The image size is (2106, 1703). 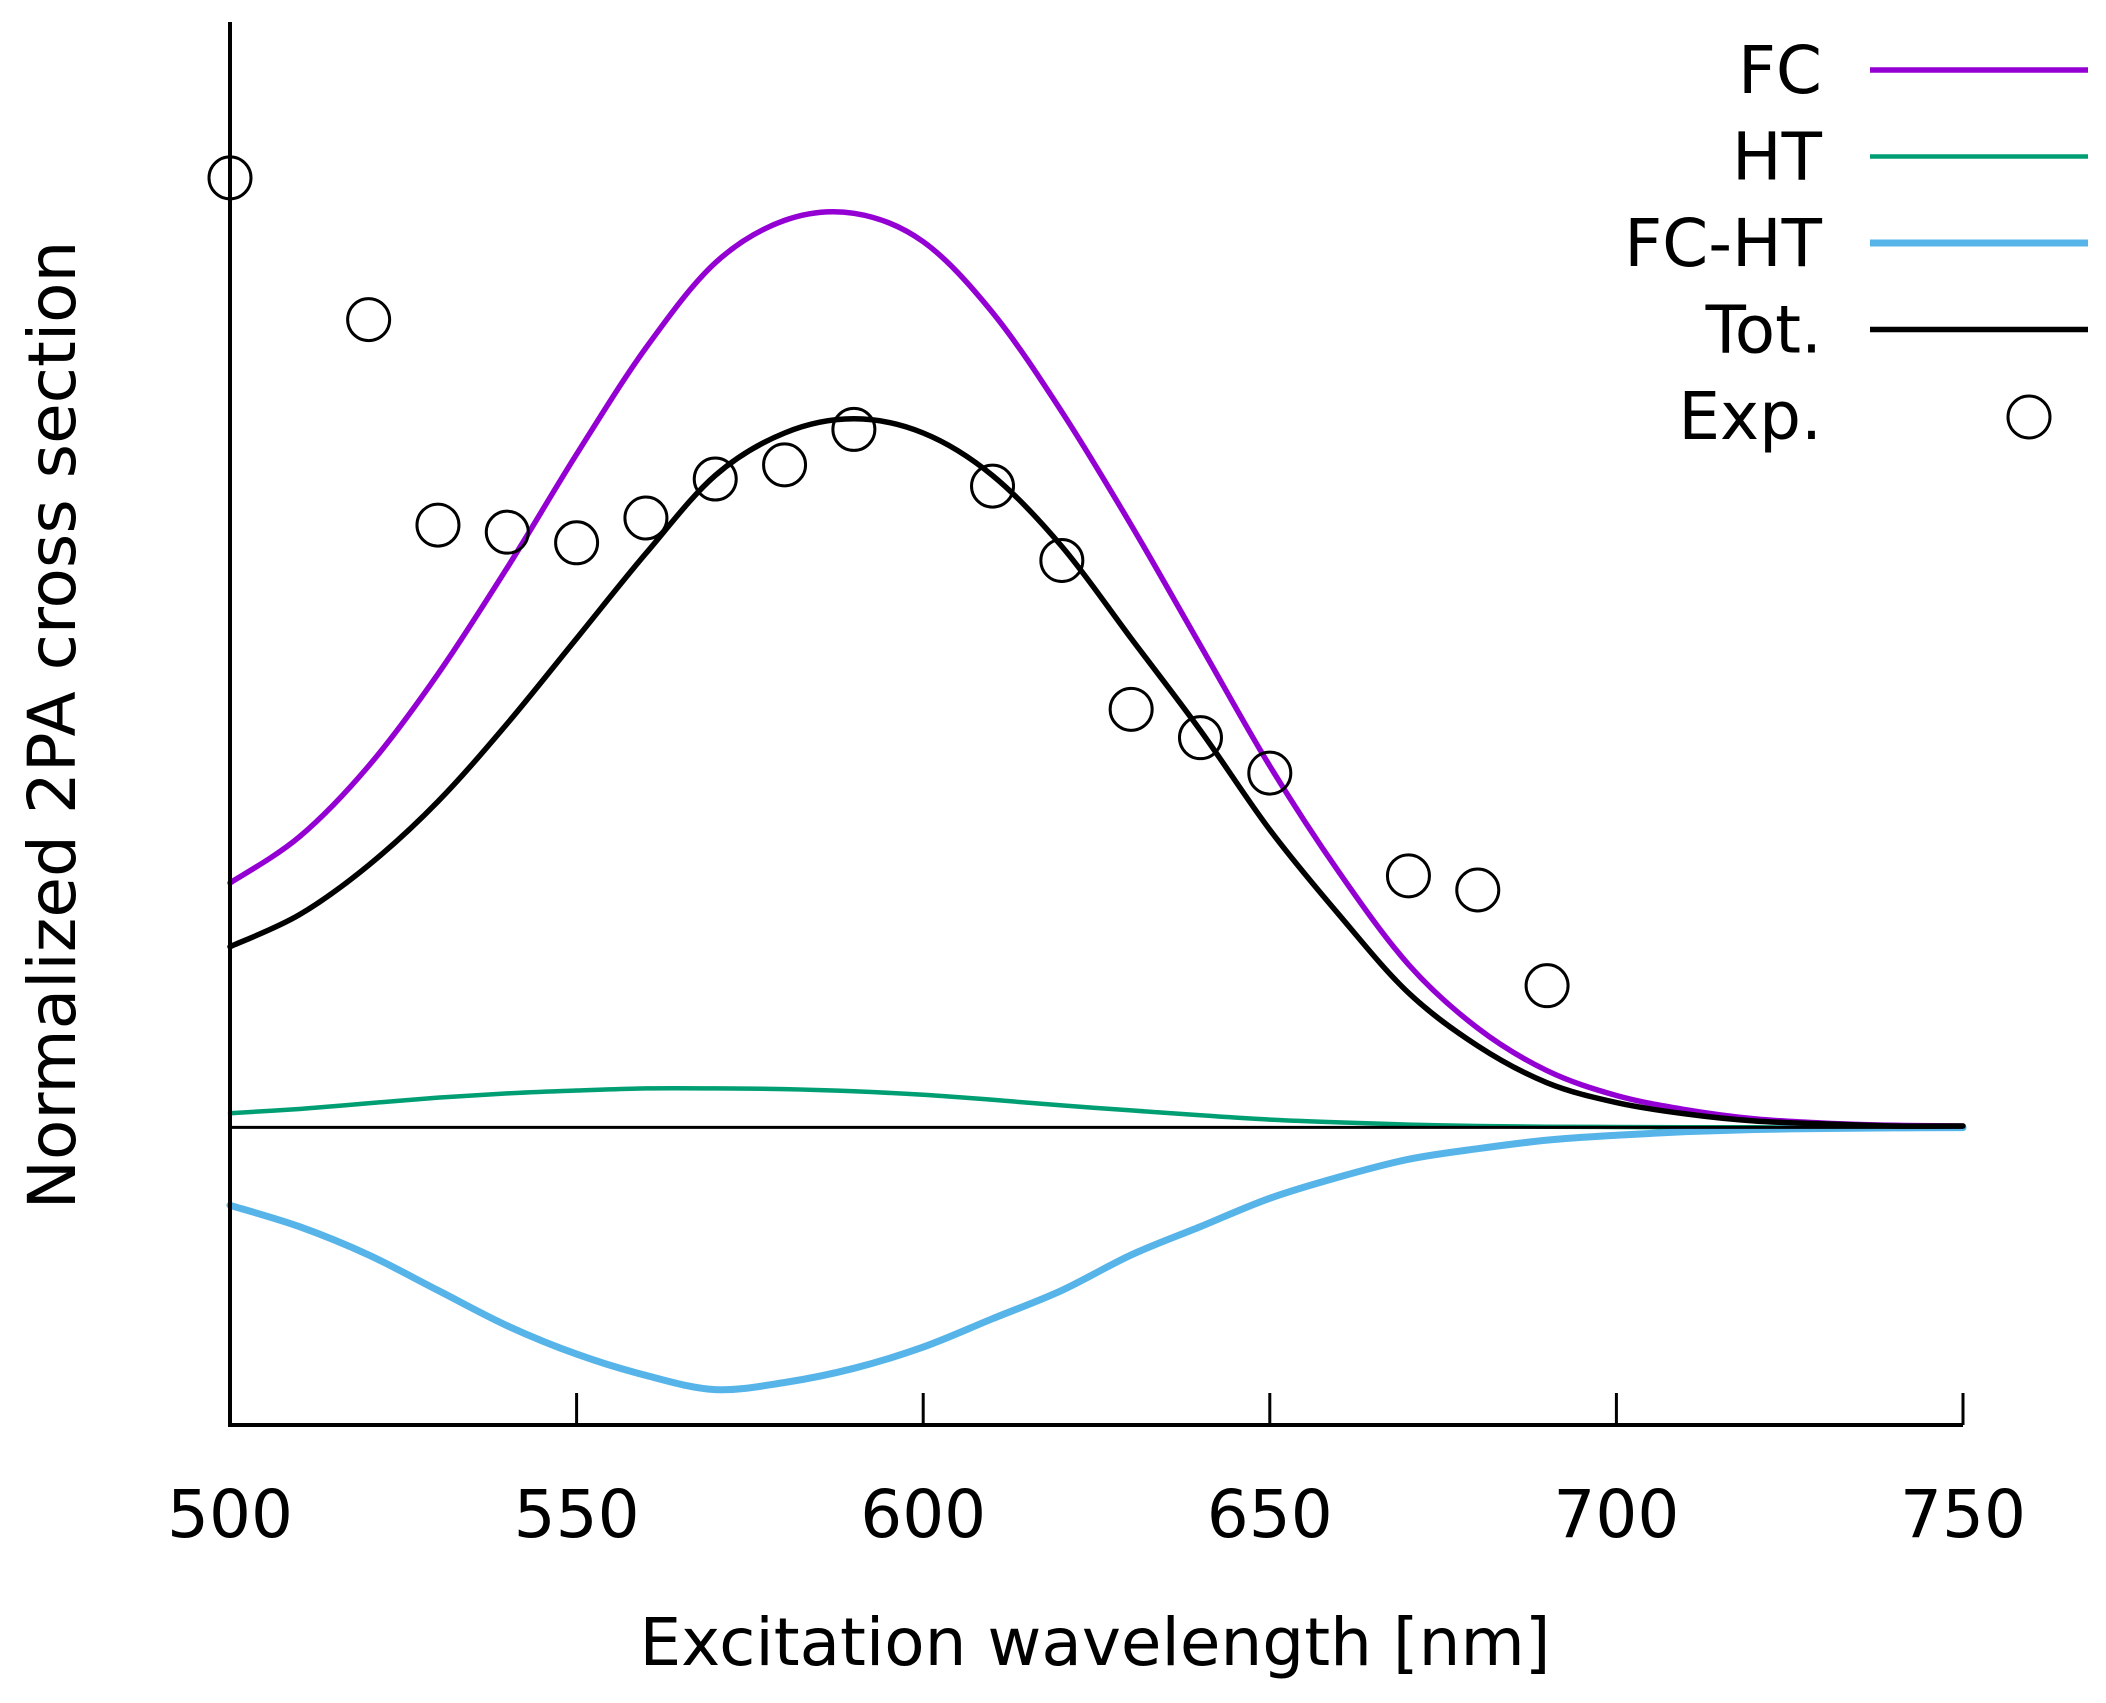 I want to click on x-tick-label-500: 500, so click(x=230, y=1514).